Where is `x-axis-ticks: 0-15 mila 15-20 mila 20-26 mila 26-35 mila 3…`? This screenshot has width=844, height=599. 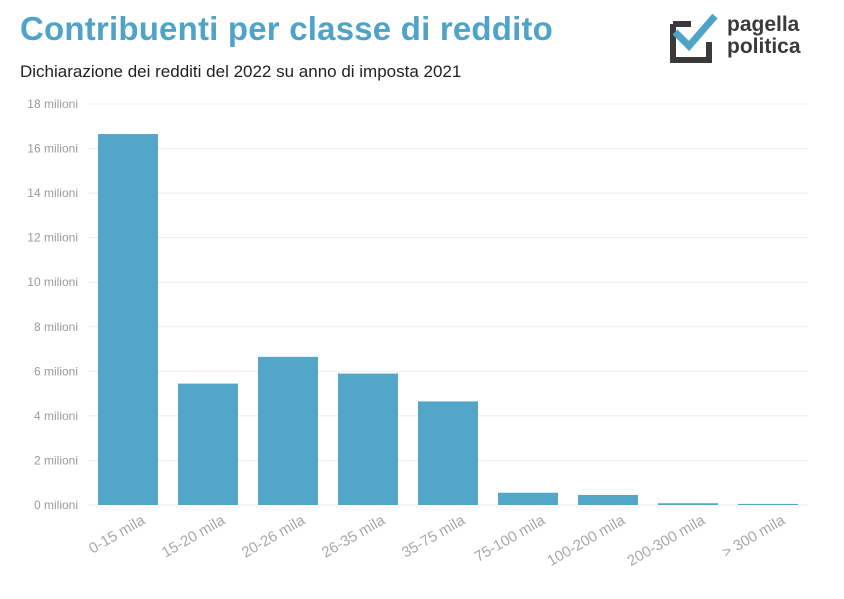 x-axis-ticks: 0-15 mila 15-20 mila 20-26 mila 26-35 mila 3… is located at coordinates (437, 540).